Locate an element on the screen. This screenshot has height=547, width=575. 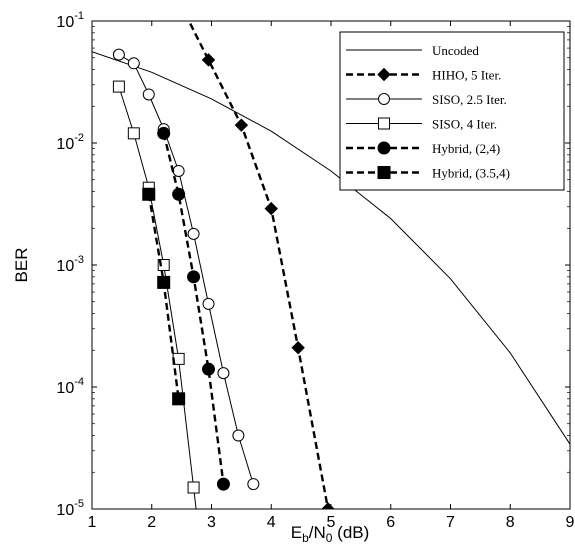
legend-entry: SISO, 4 Iter. is located at coordinates (464, 124).